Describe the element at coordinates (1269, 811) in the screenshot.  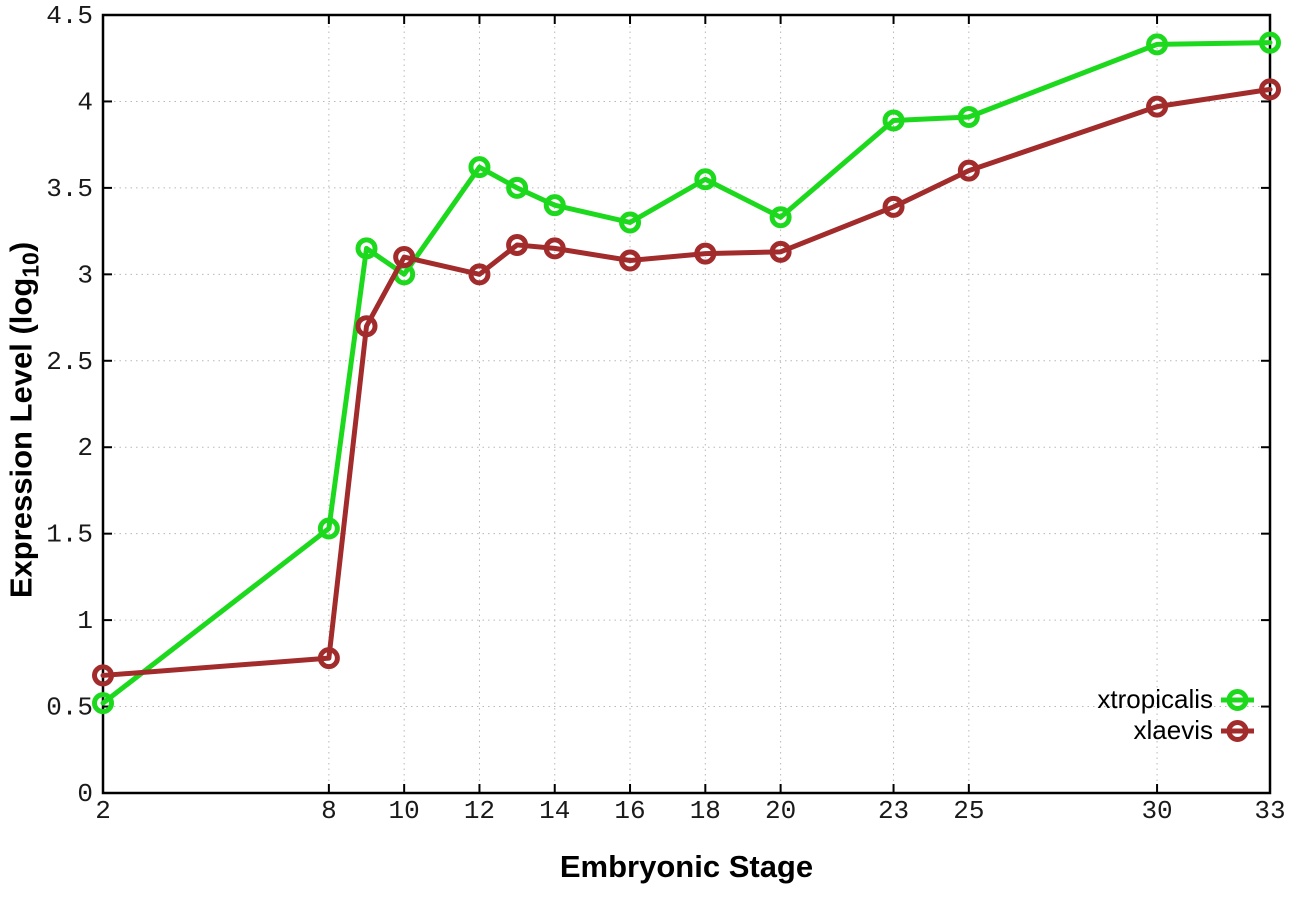
I see `x-tick-label: 33` at that location.